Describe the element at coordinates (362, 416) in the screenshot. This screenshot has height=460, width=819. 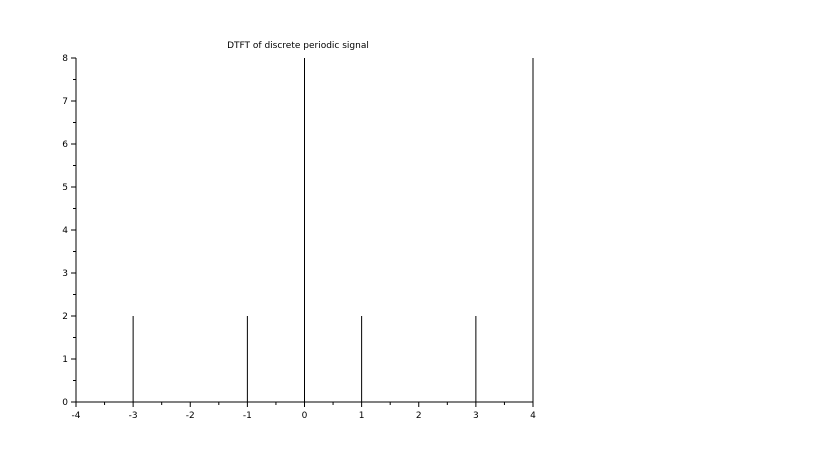
I see `x-tick-label: 1` at that location.